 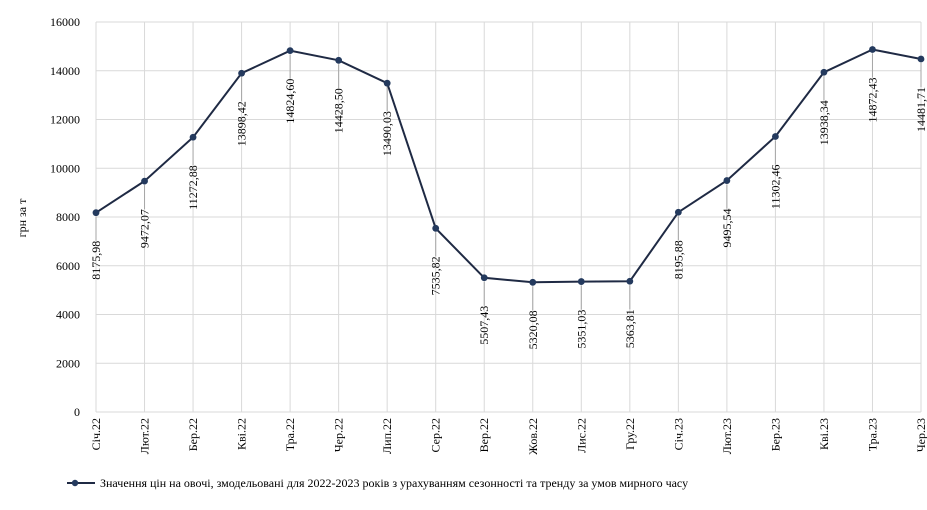 What do you see at coordinates (65, 22) in the screenshot?
I see `y-tick-label: 16000` at bounding box center [65, 22].